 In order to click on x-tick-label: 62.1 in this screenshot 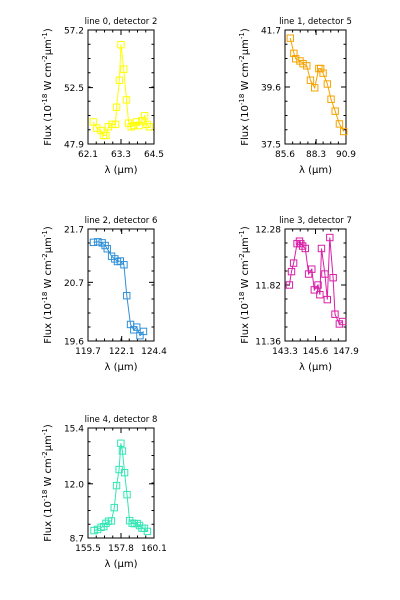, I will do `click(88, 155)`.